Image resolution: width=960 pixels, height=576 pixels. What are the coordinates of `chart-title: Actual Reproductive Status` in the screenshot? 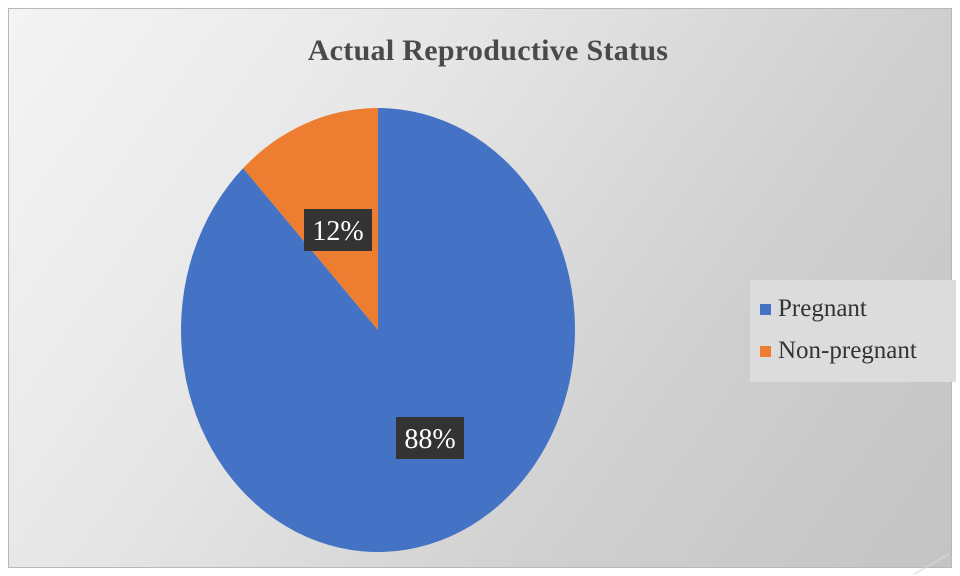 It's located at (488, 50).